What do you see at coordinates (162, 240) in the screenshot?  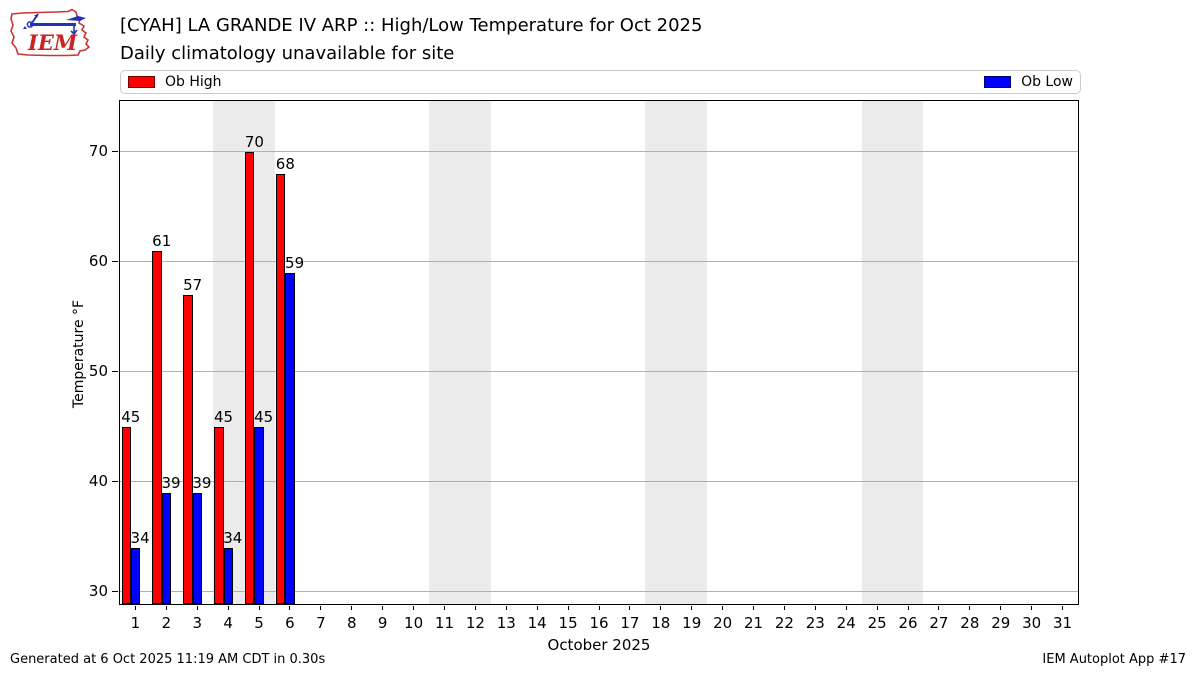 I see `high-value-label-day-2: 61` at bounding box center [162, 240].